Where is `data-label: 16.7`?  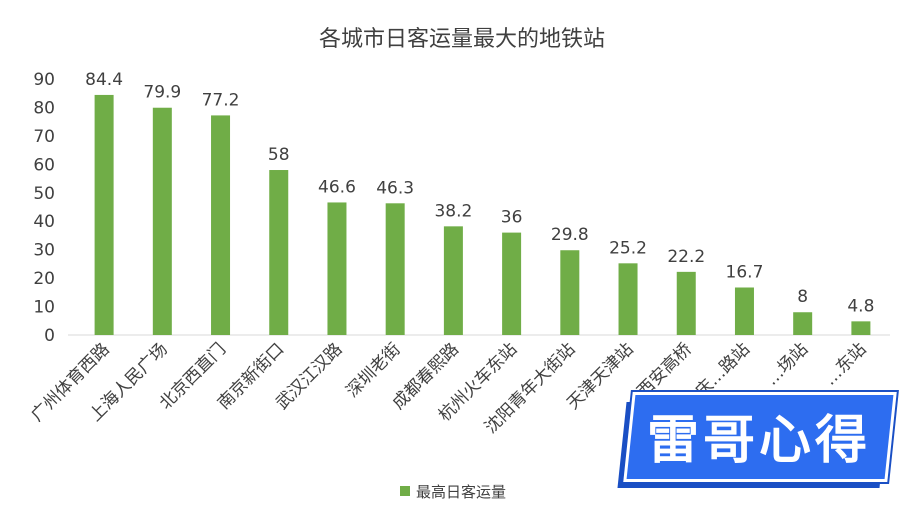 data-label: 16.7 is located at coordinates (745, 272).